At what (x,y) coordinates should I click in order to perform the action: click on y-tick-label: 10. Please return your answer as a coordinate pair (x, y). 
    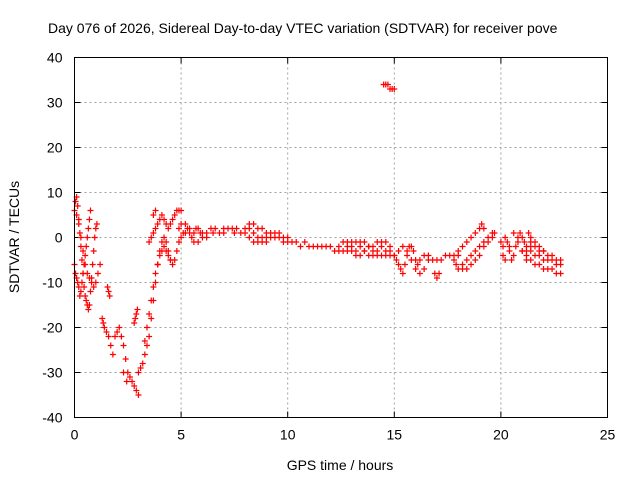
    Looking at the image, I should click on (55, 193).